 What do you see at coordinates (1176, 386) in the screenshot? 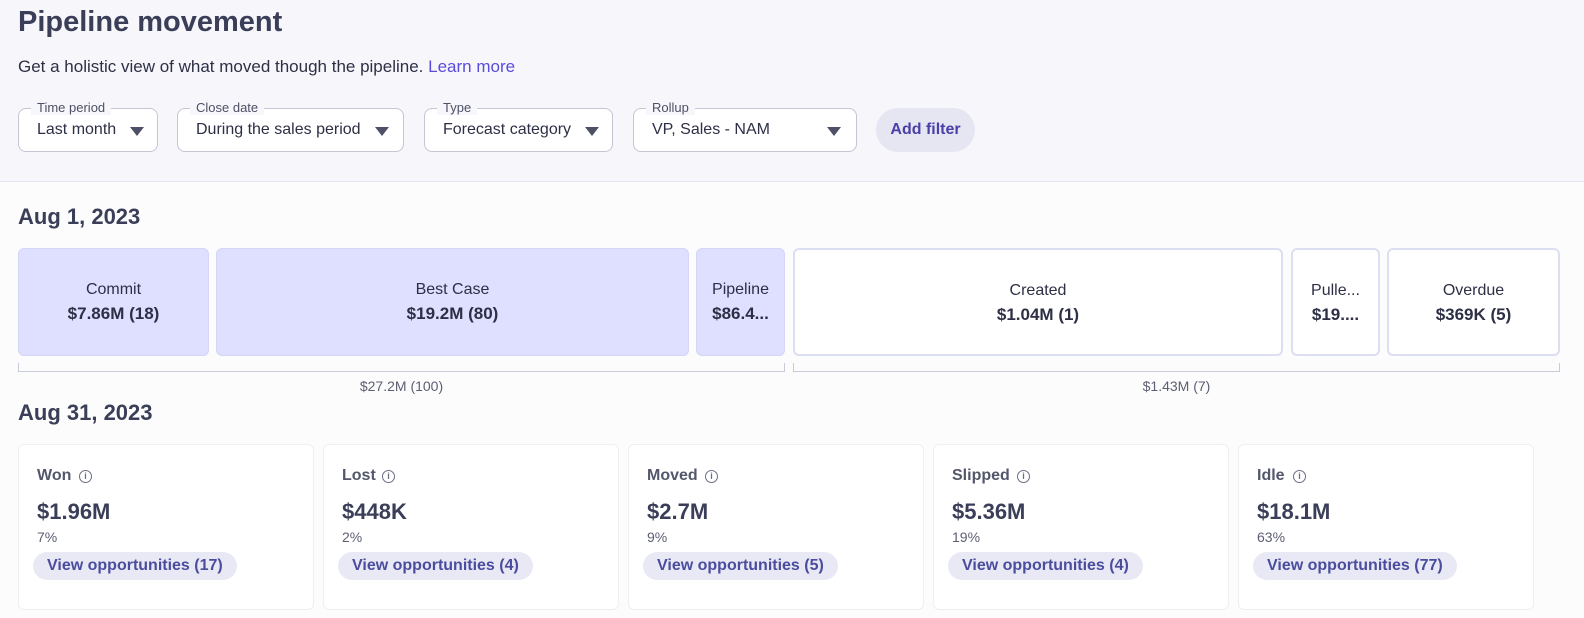
I see `added-group-total: $1.43M (7)` at bounding box center [1176, 386].